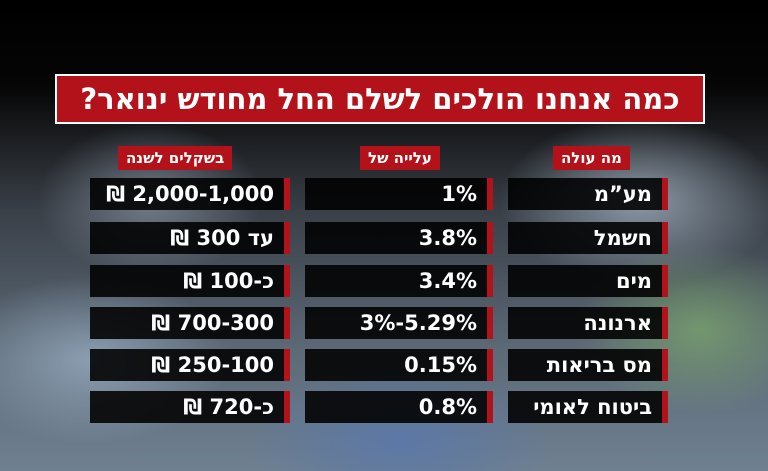 The width and height of the screenshot is (768, 471). What do you see at coordinates (588, 194) in the screenshot?
I see `table-cell: מע”מ` at bounding box center [588, 194].